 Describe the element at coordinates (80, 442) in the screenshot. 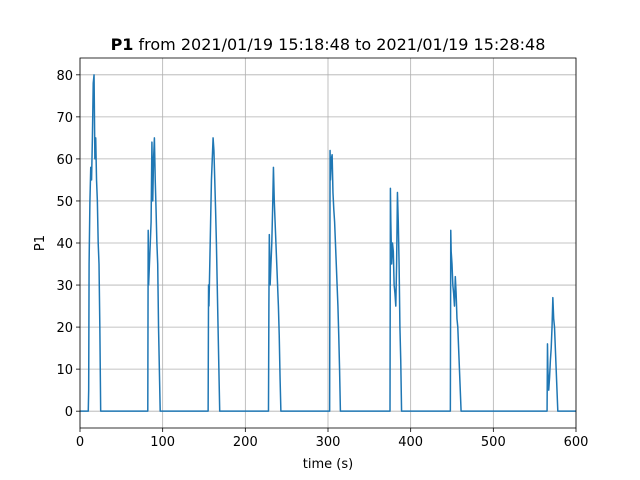

I see `x-tick-label: 0` at that location.